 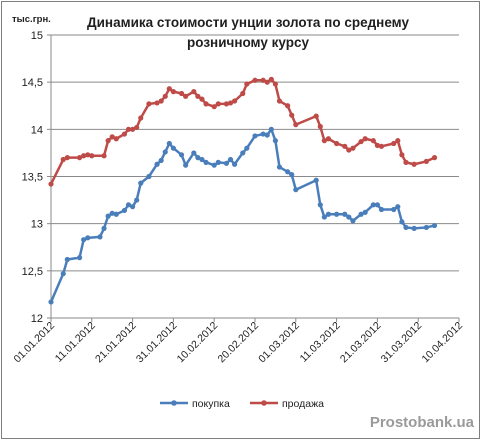 What do you see at coordinates (32, 83) in the screenshot?
I see `y-tick-label: 14,5` at bounding box center [32, 83].